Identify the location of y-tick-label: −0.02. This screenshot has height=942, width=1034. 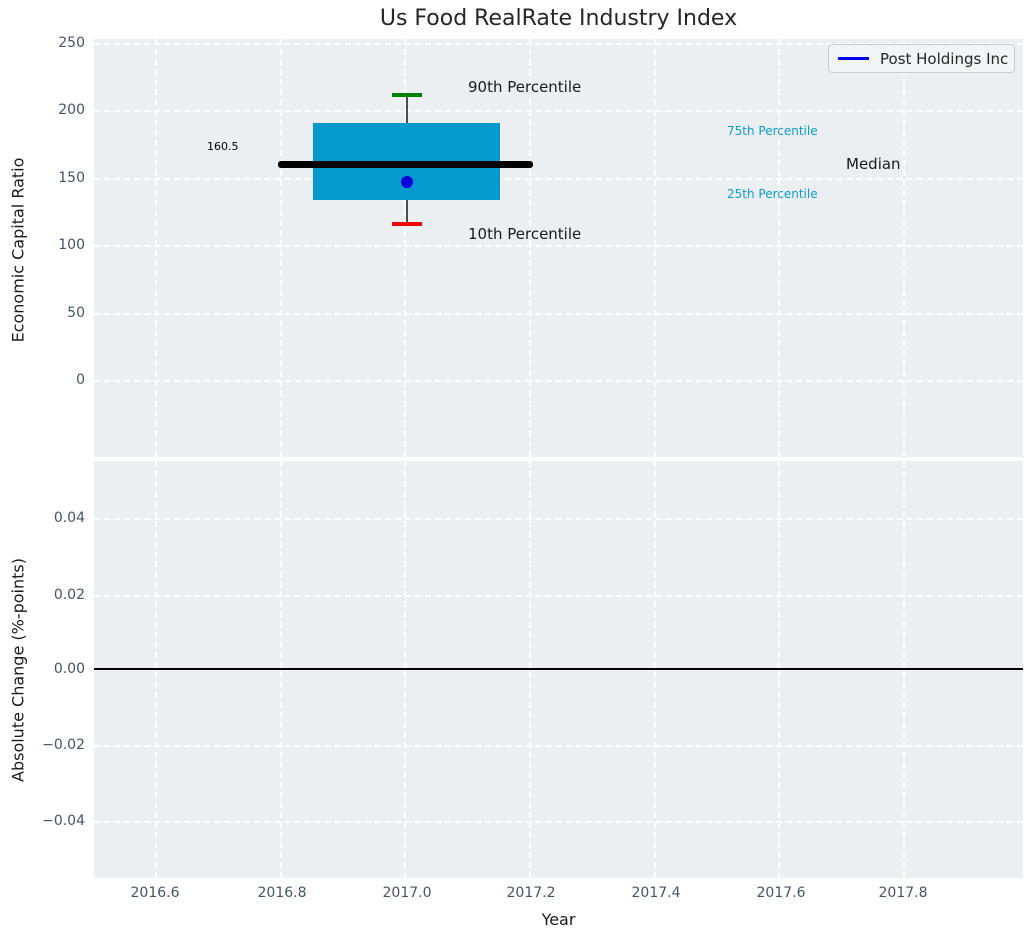
(63, 745).